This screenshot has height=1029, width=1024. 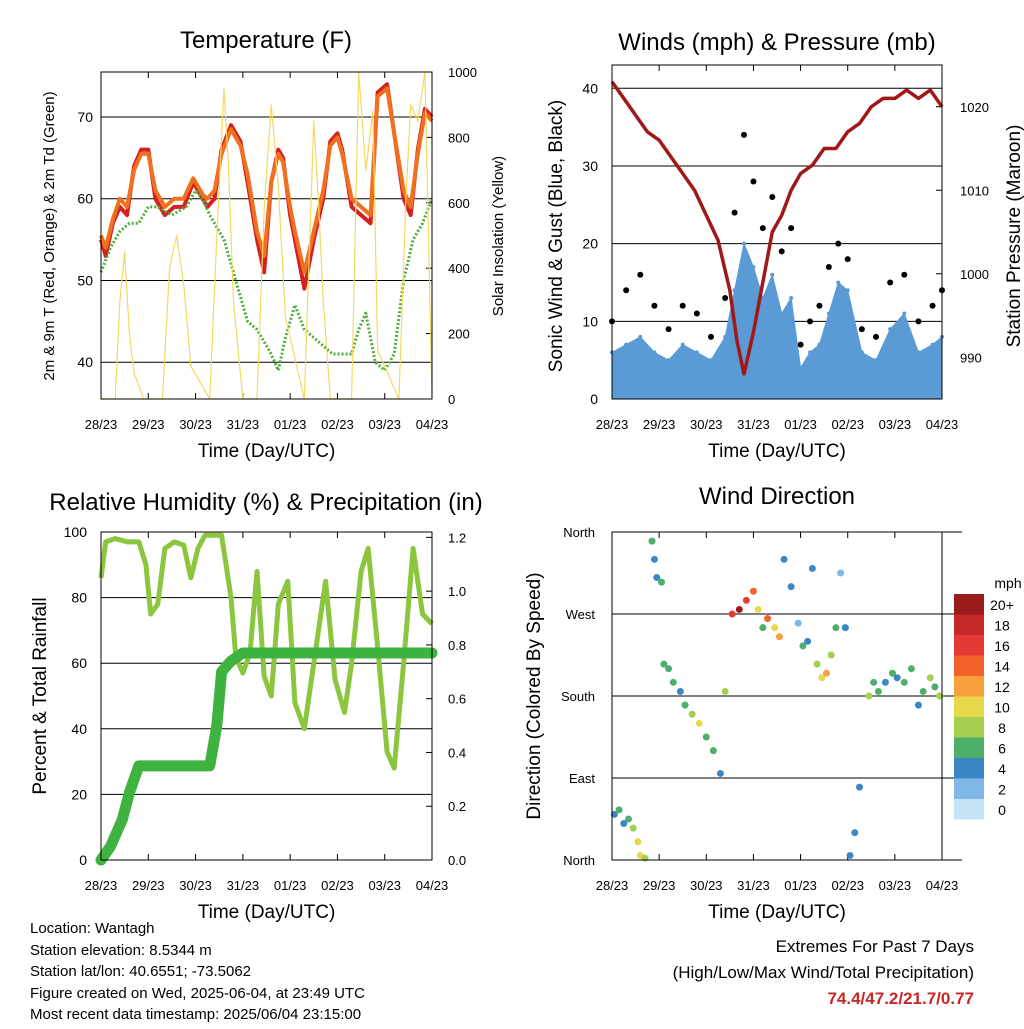 I want to click on speed-legend: mph 20+ 18 16 14 12 10 8 6 4 2 0, so click(x=988, y=697).